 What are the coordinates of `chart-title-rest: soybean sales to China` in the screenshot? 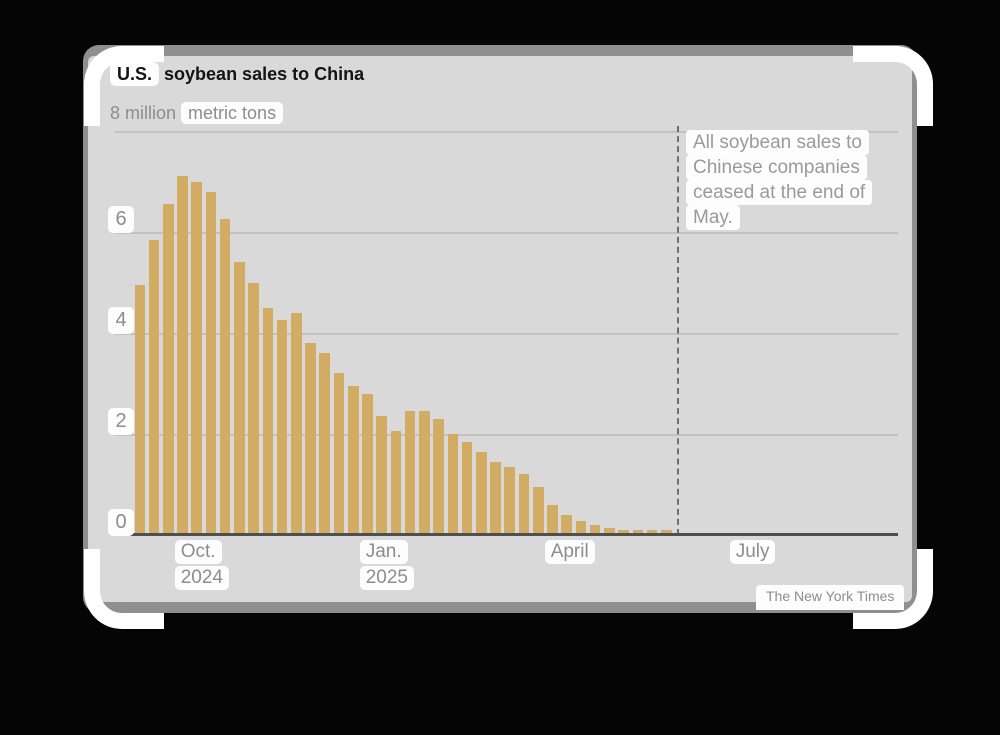 It's located at (264, 74).